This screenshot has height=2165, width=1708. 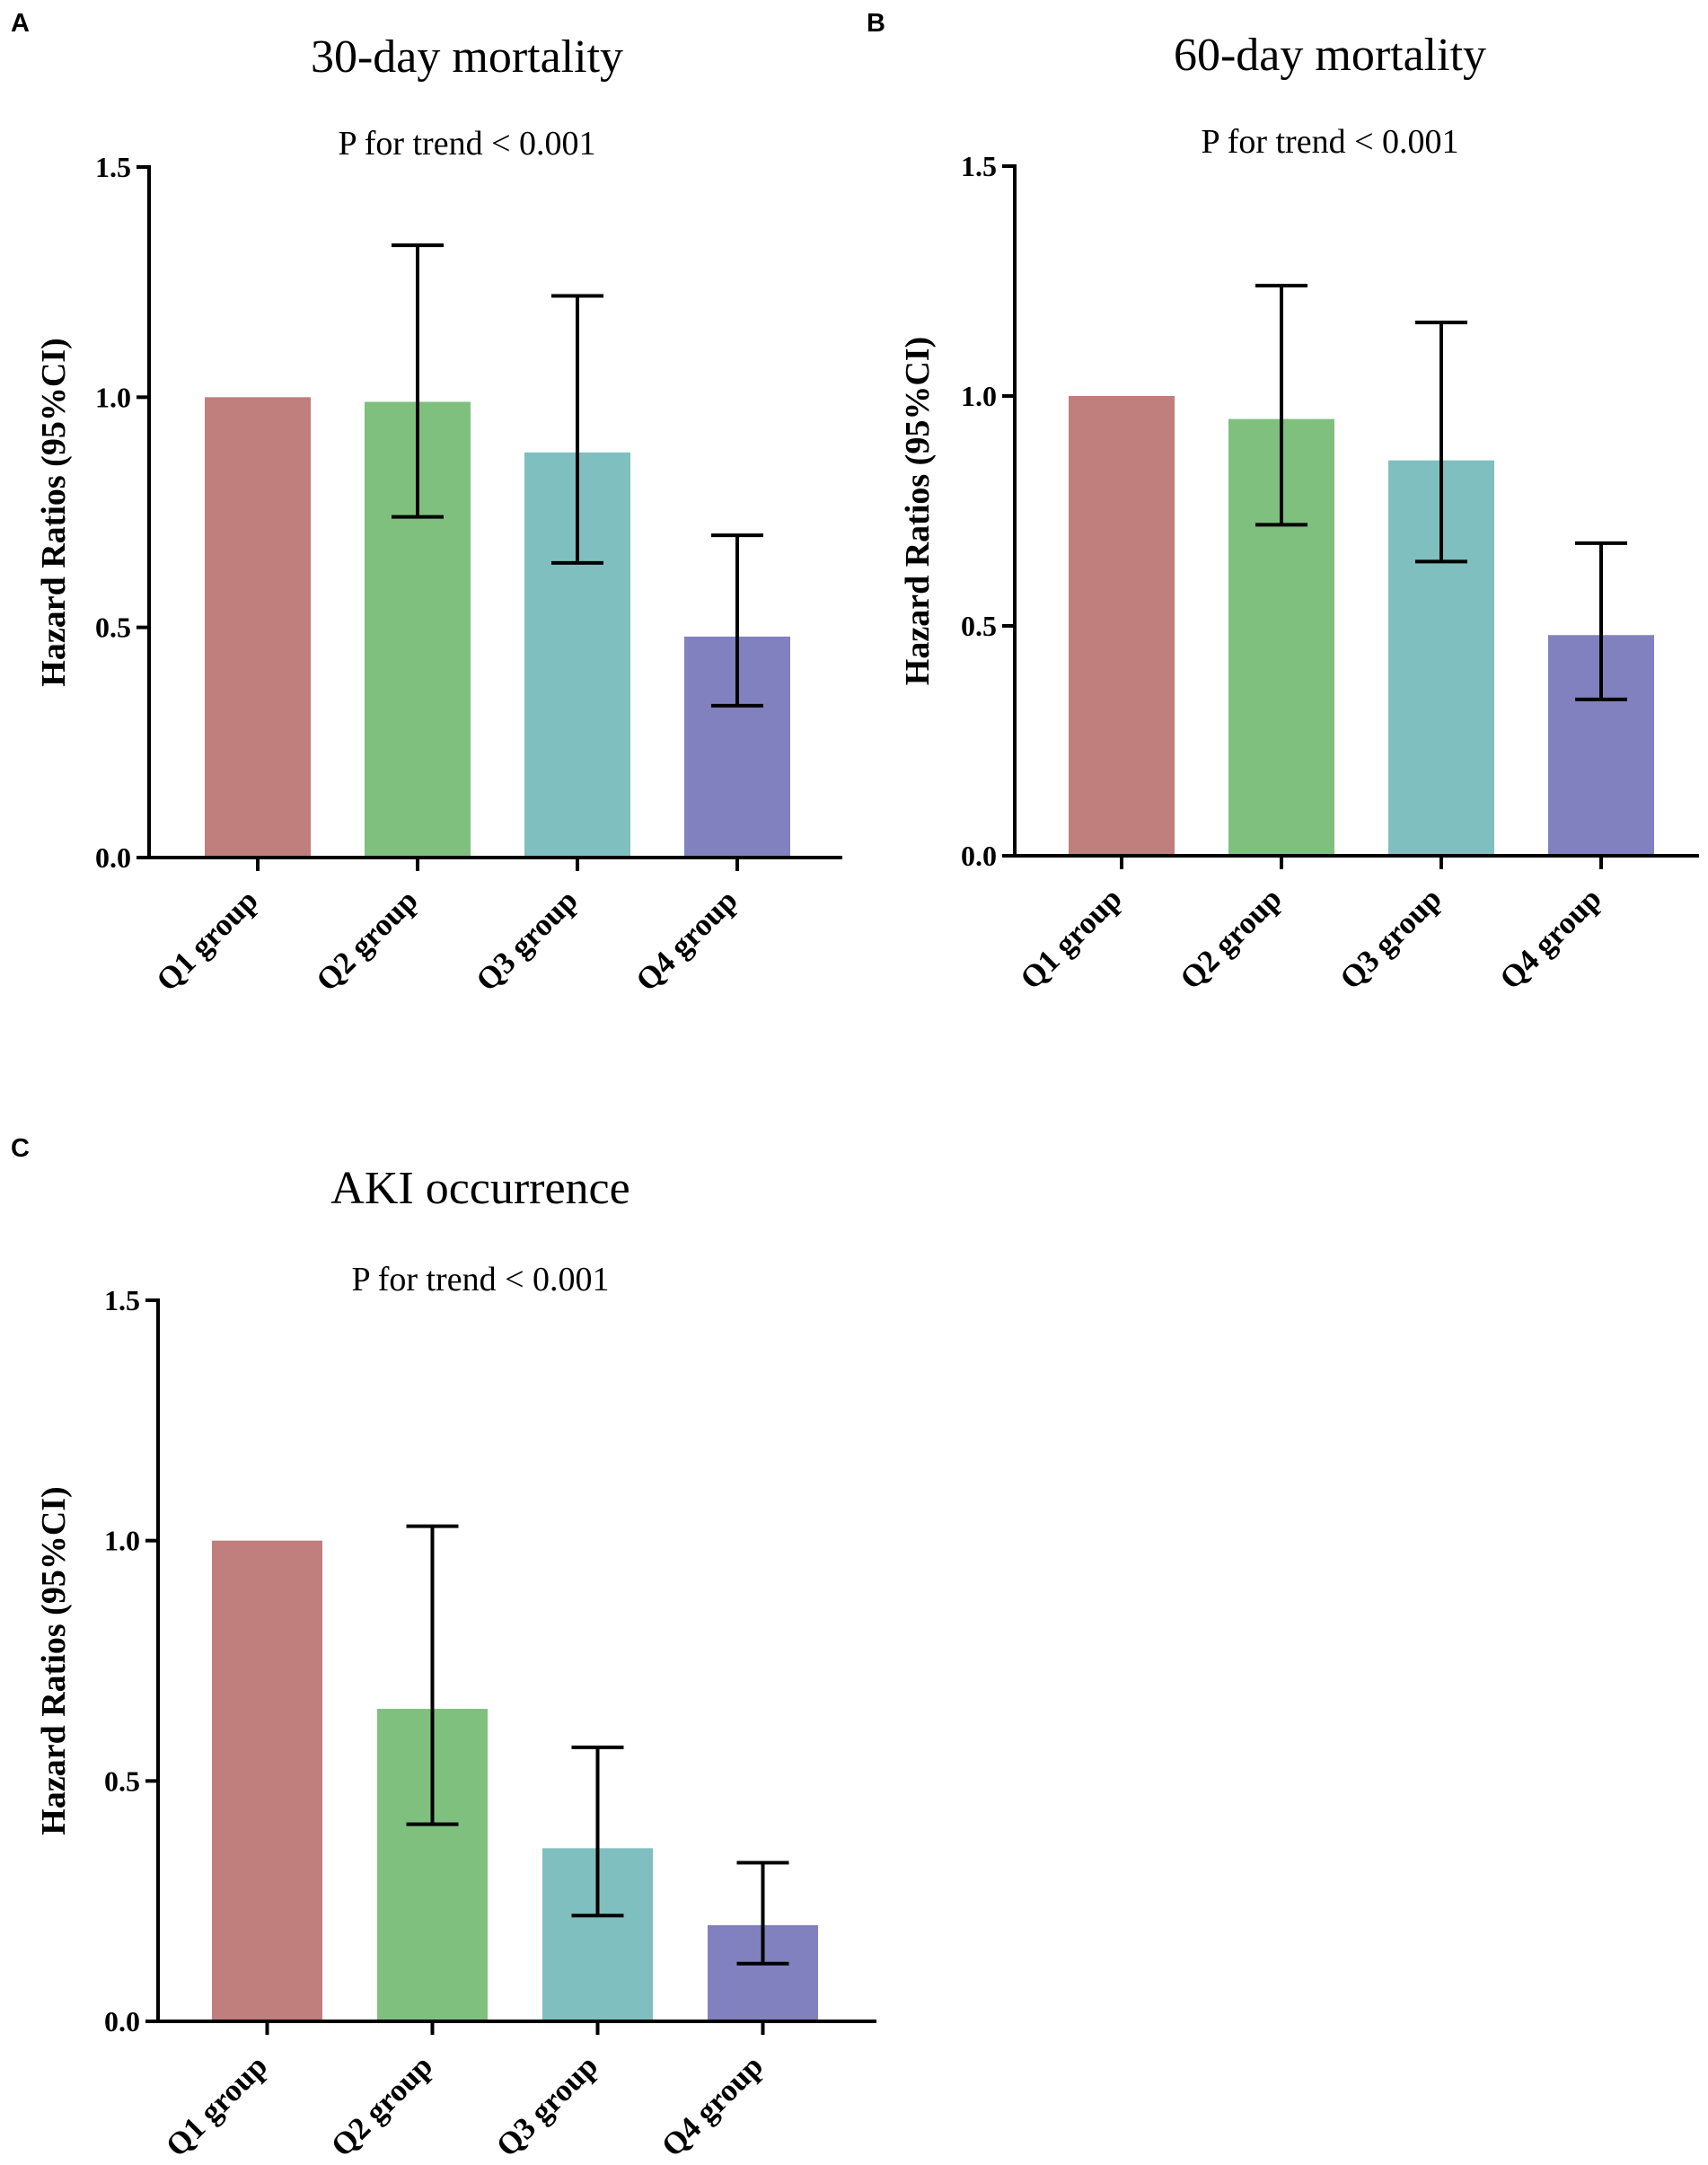 What do you see at coordinates (20, 1148) in the screenshot?
I see `panel-letter: C` at bounding box center [20, 1148].